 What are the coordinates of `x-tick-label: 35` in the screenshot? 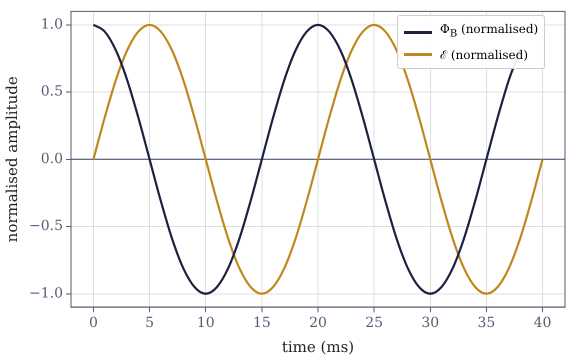 It's located at (486, 323).